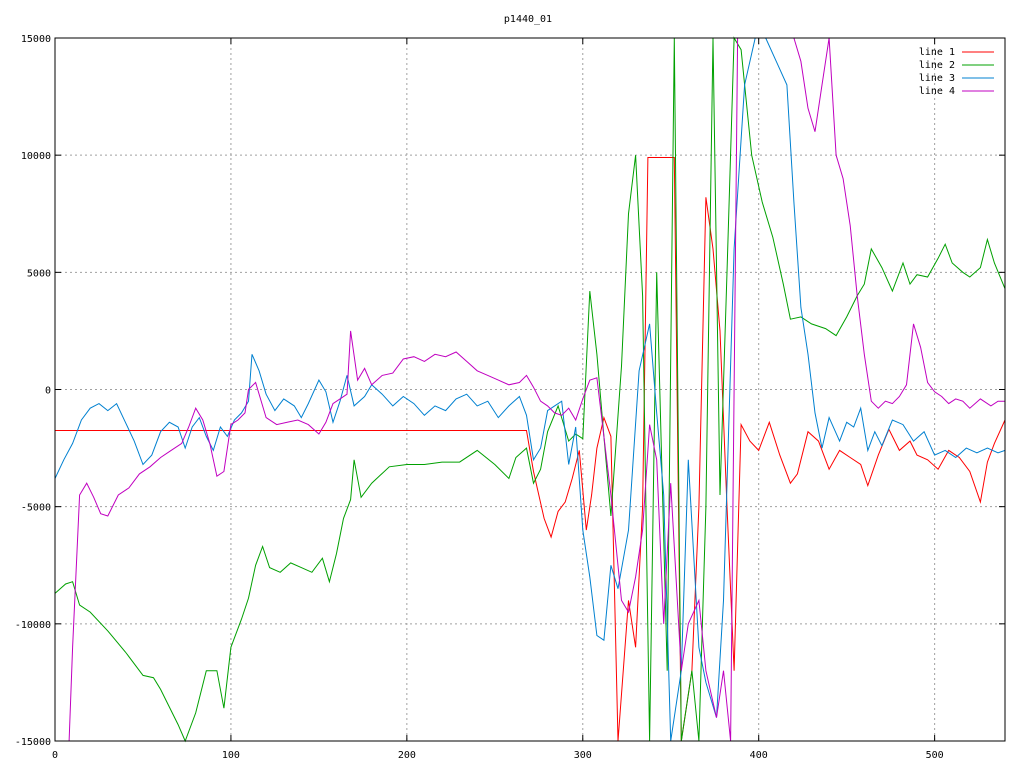 This screenshot has height=768, width=1024. What do you see at coordinates (33, 742) in the screenshot?
I see `y-tick-label: -15000` at bounding box center [33, 742].